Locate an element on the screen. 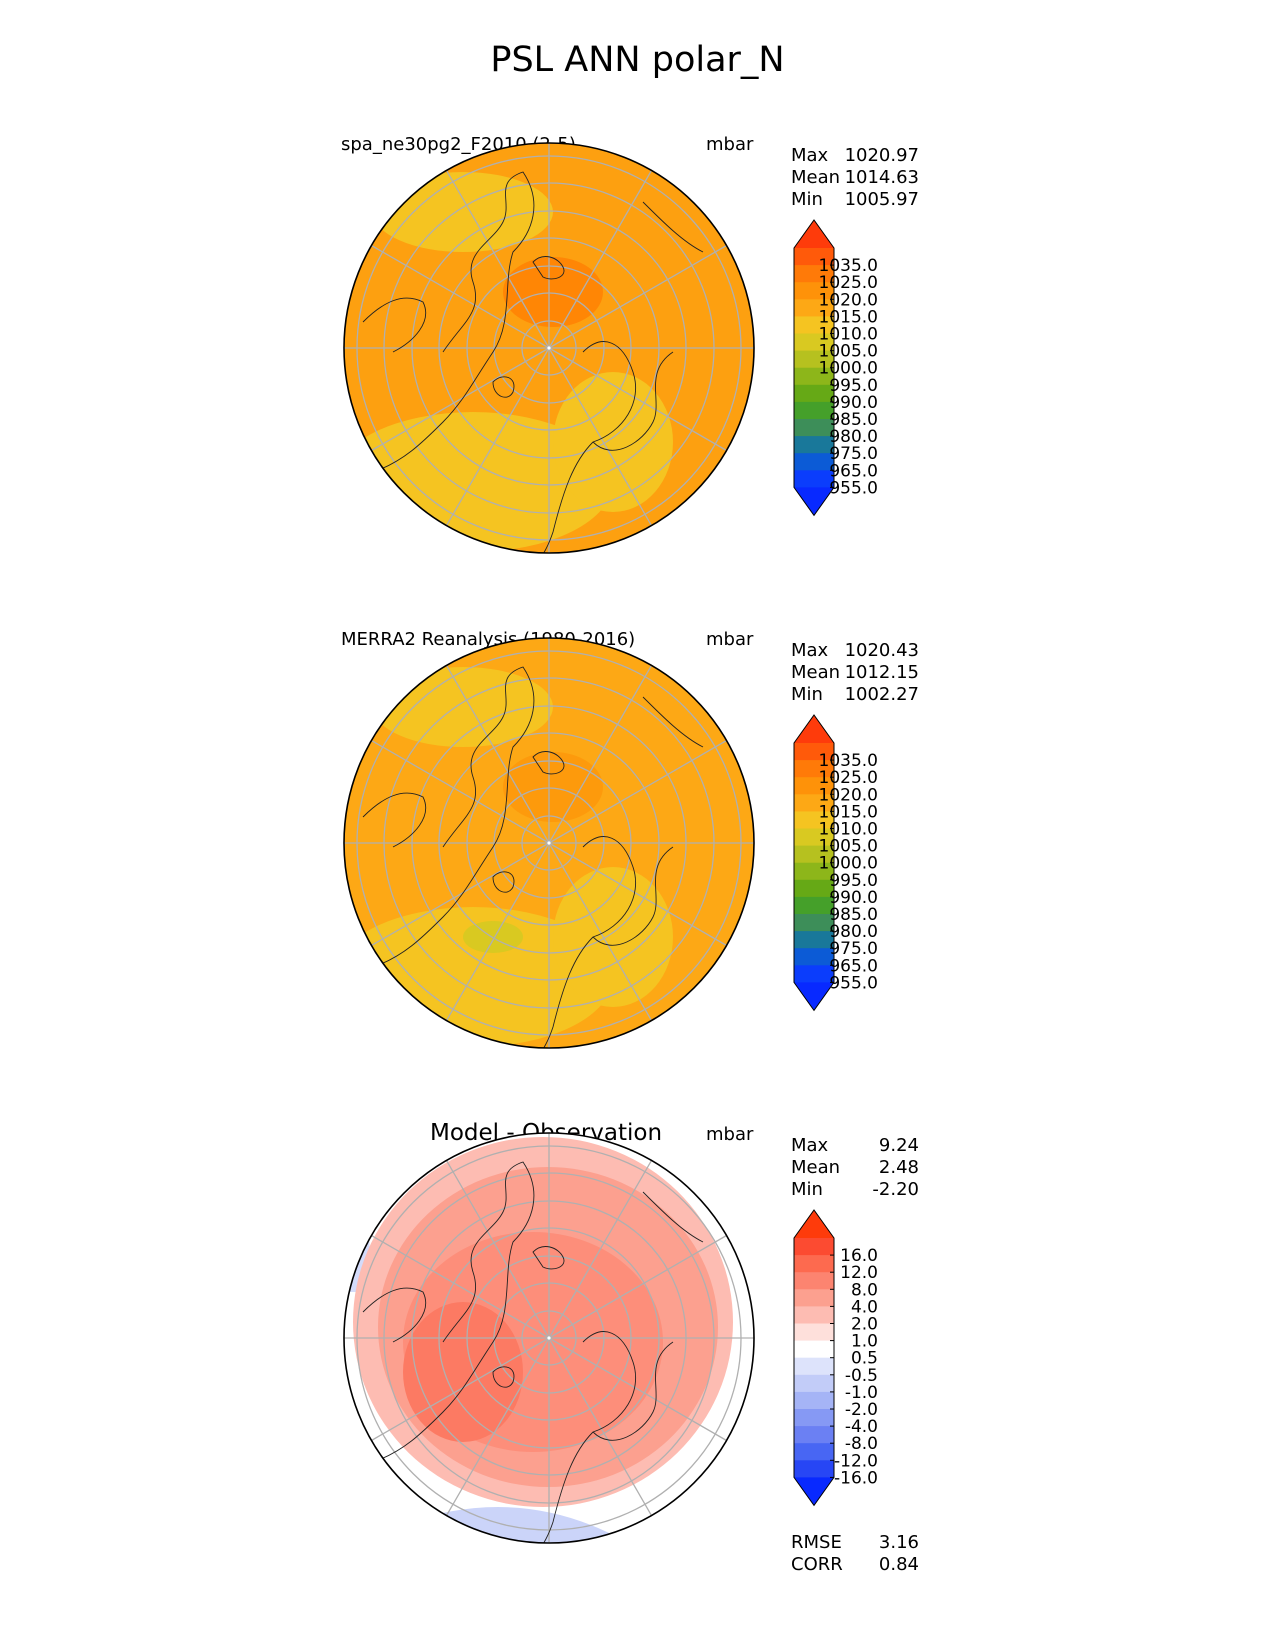  colorbar-tick-label: 995.0 is located at coordinates (853, 386).